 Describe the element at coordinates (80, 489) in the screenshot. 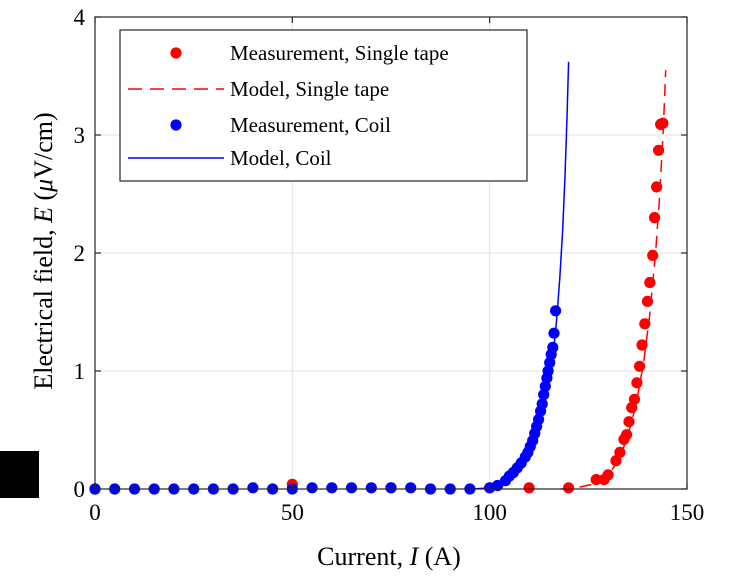

I see `y-tick-label: 0` at that location.